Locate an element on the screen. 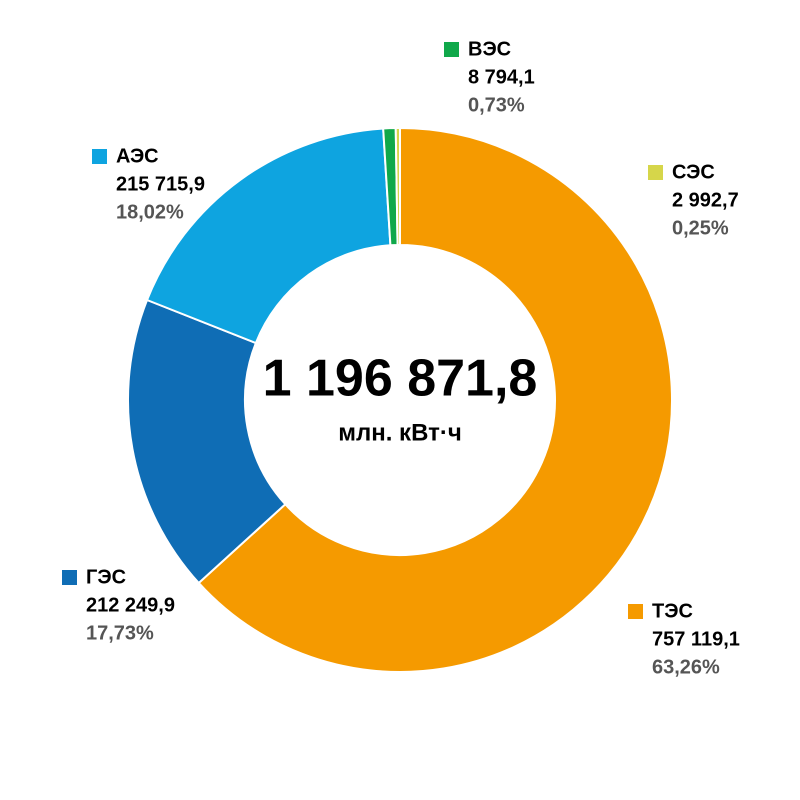  legend-label: ВЭС is located at coordinates (489, 49).